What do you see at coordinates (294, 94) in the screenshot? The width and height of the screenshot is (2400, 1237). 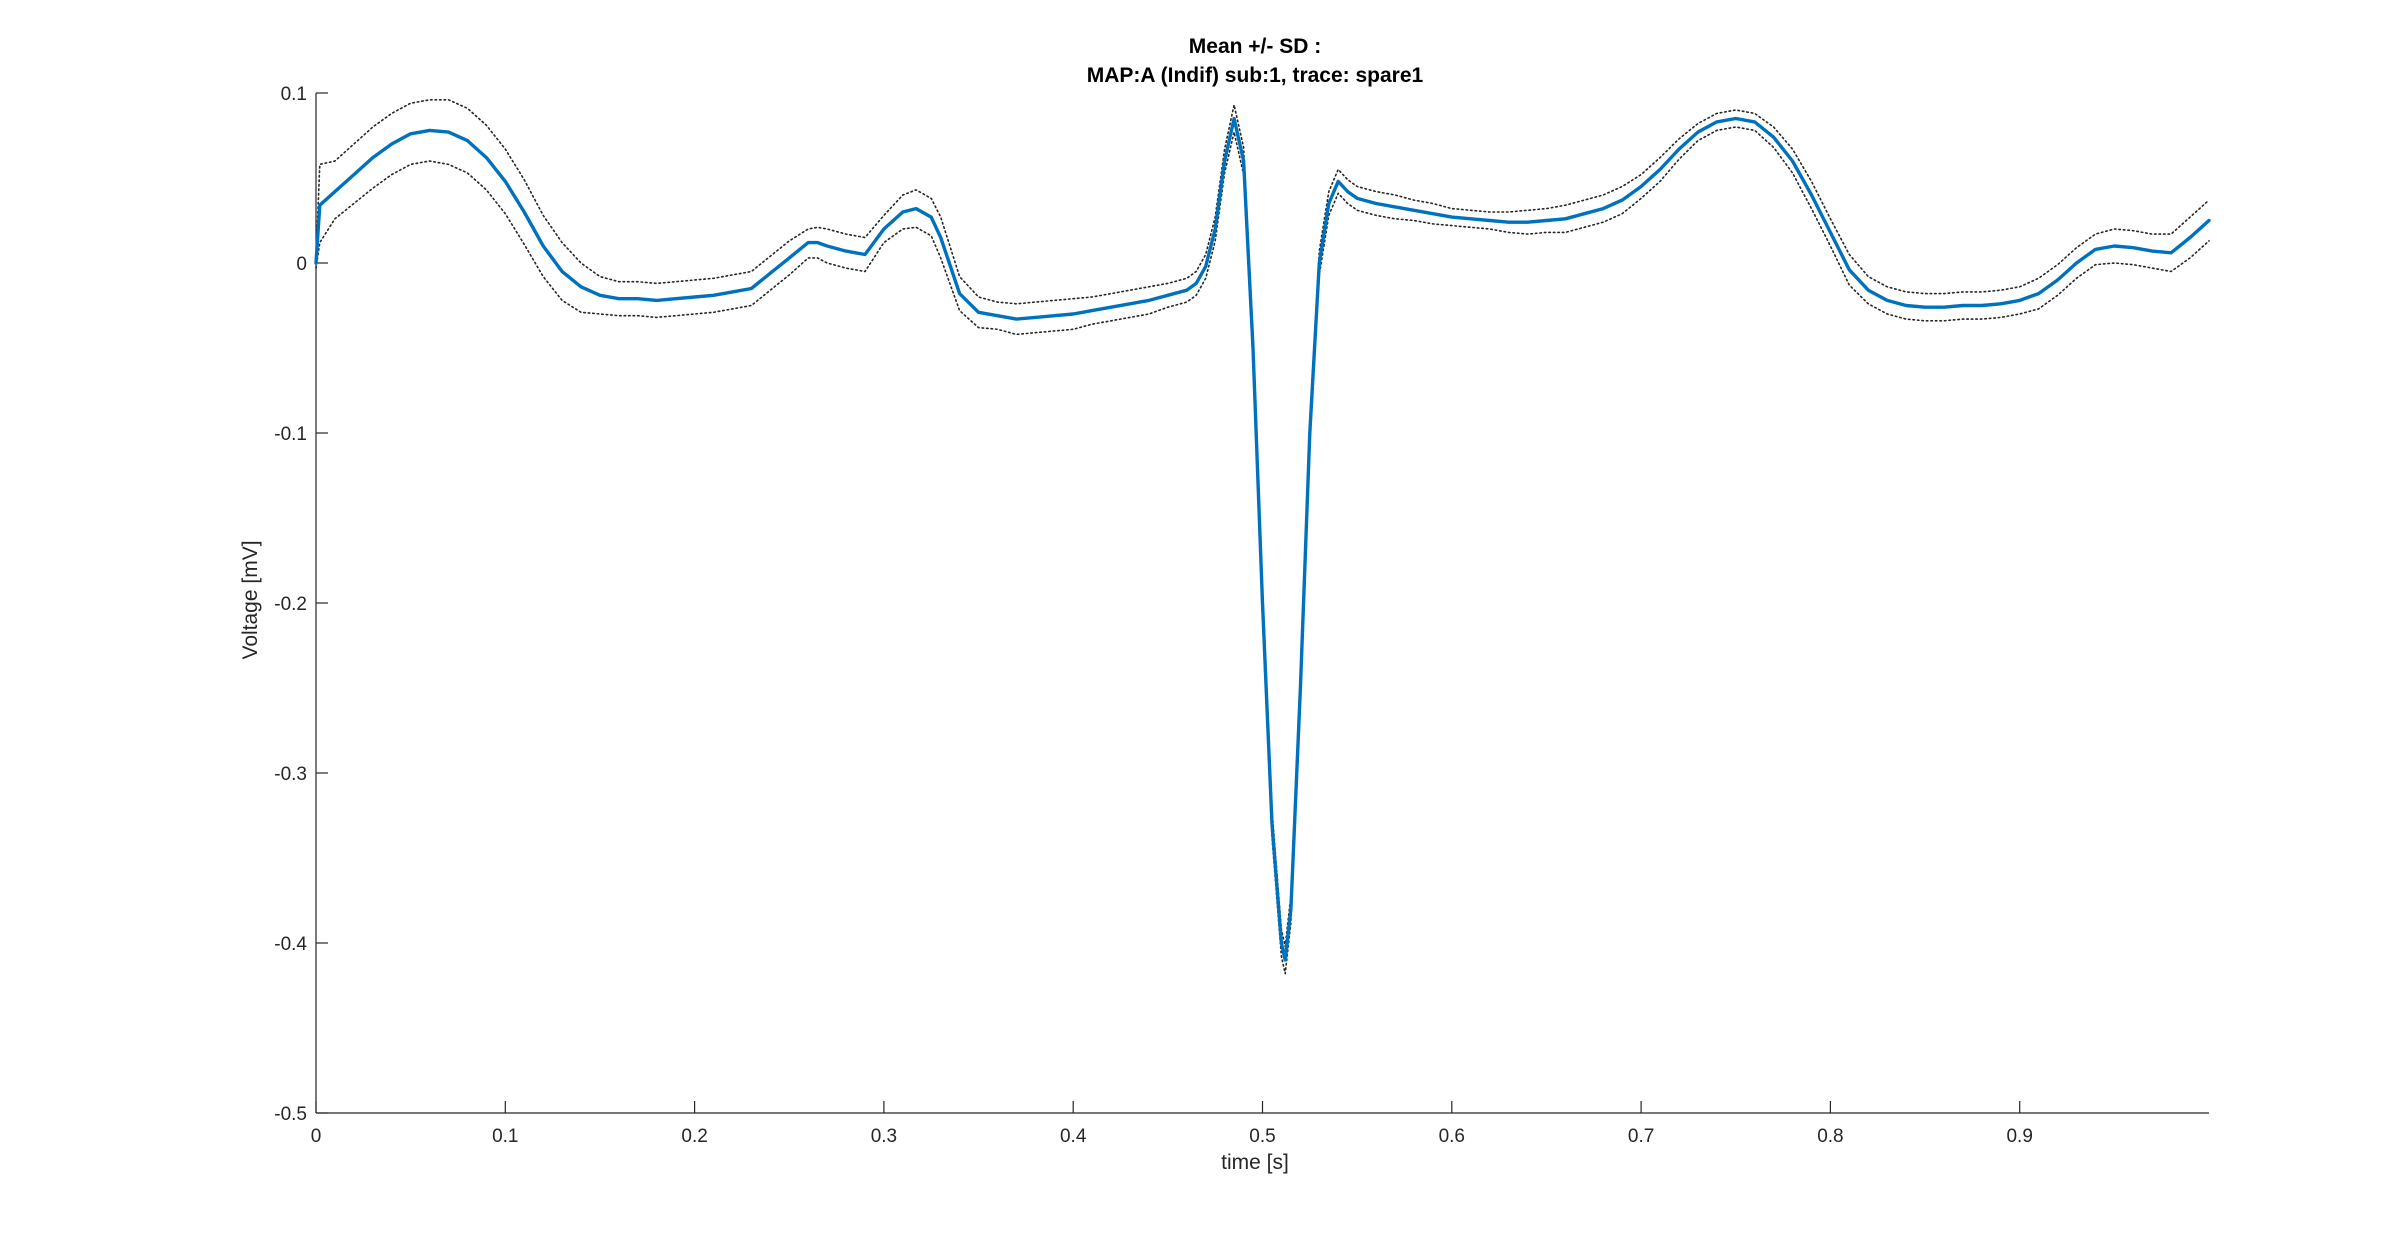 I see `y-tick-label: 0.1` at bounding box center [294, 94].